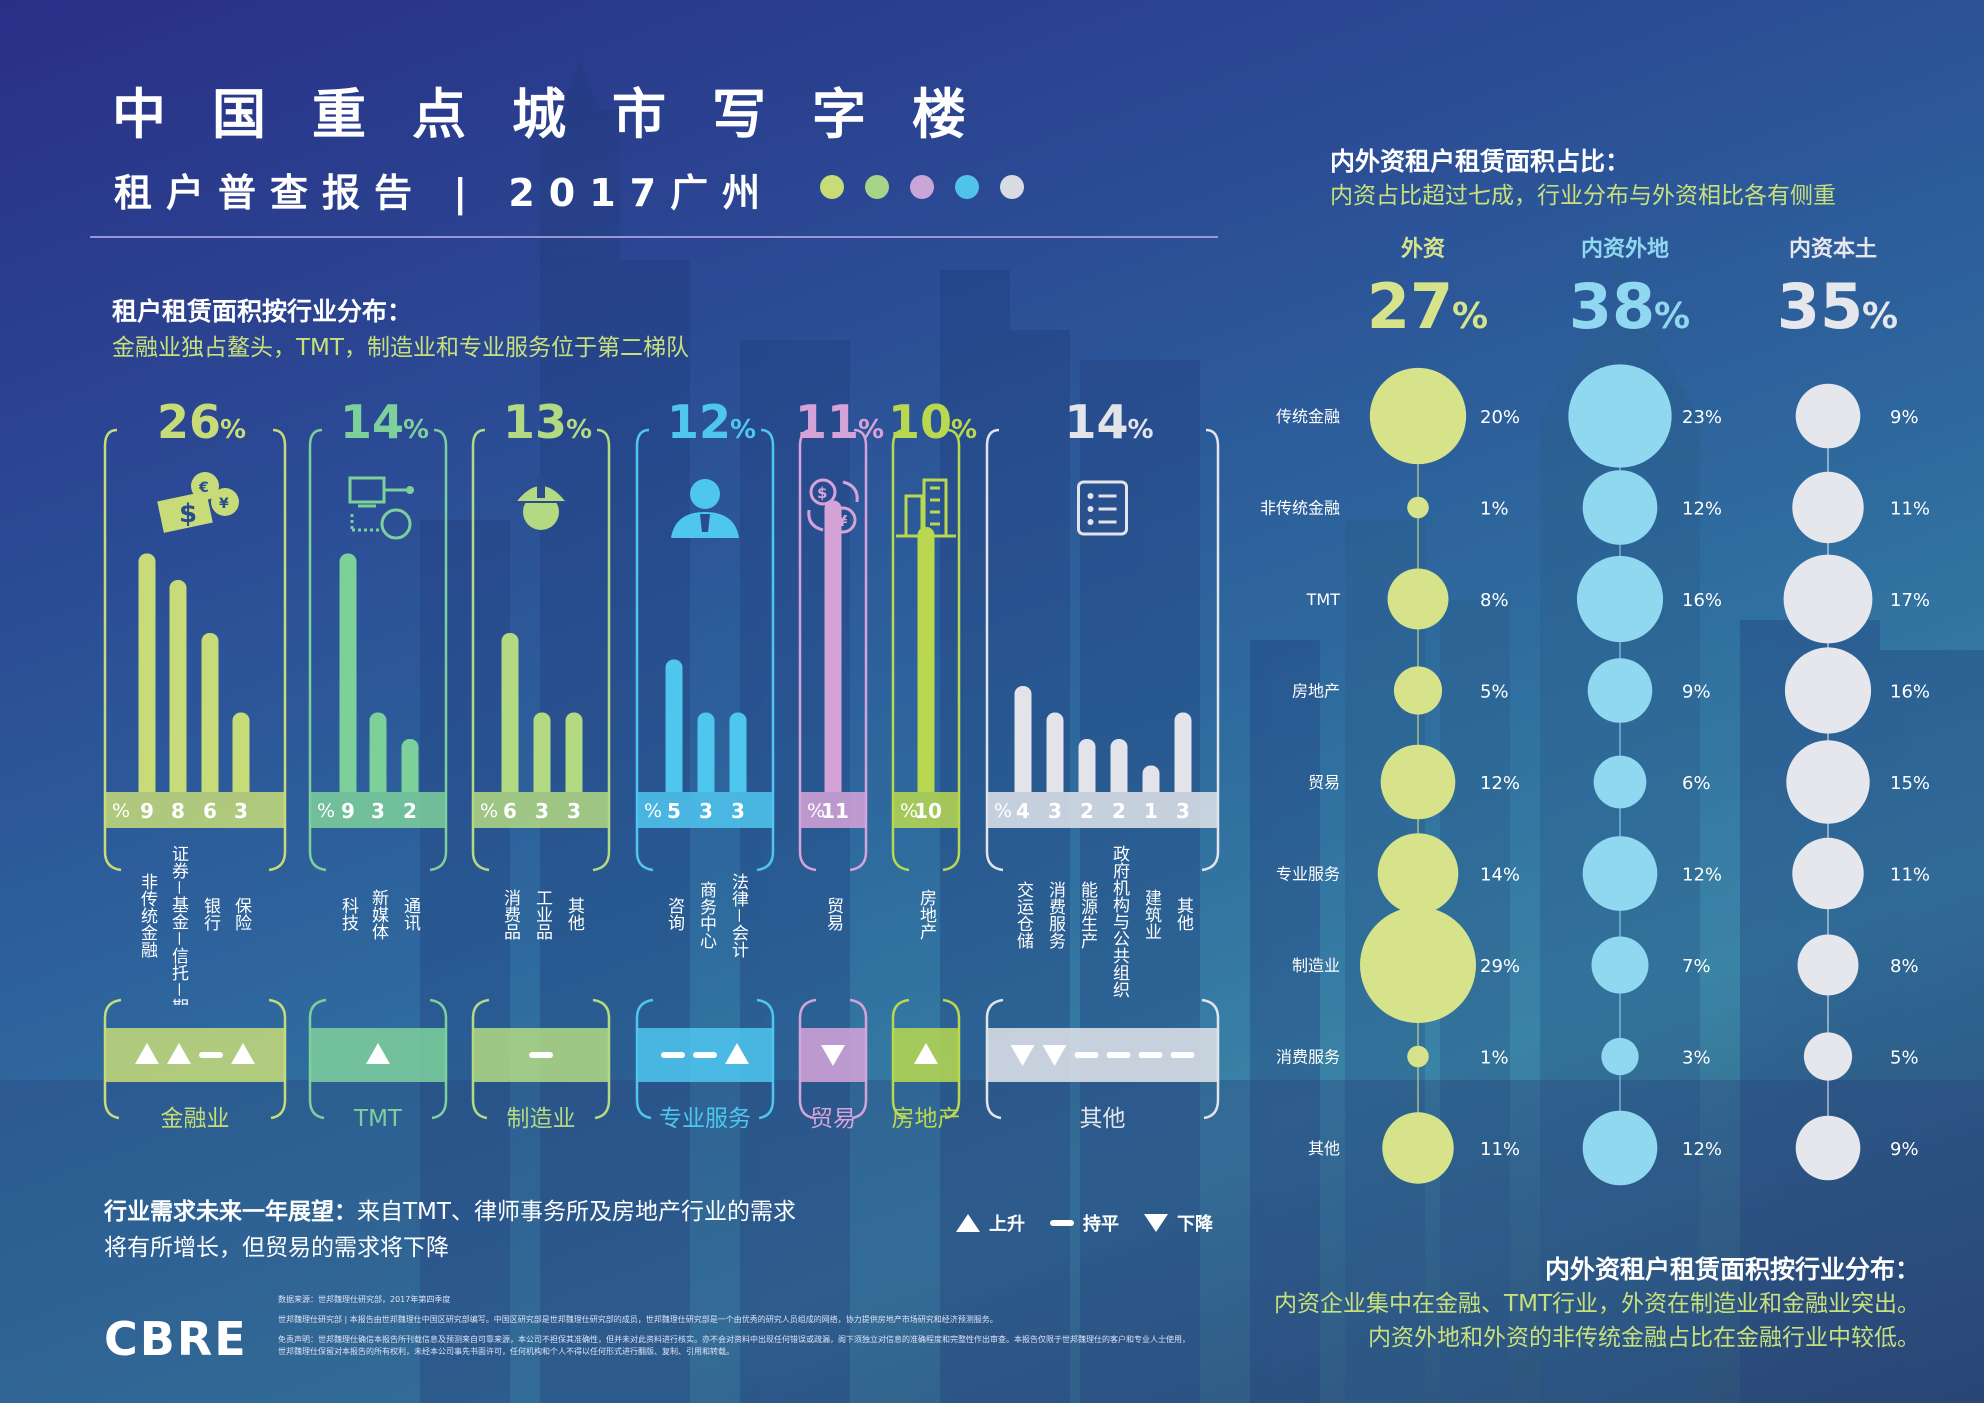  What do you see at coordinates (1597, 1304) in the screenshot?
I see `bottom-right-line-1: 内资企业集中在金融、TMT行业，外资在制造业和金融业突出。` at bounding box center [1597, 1304].